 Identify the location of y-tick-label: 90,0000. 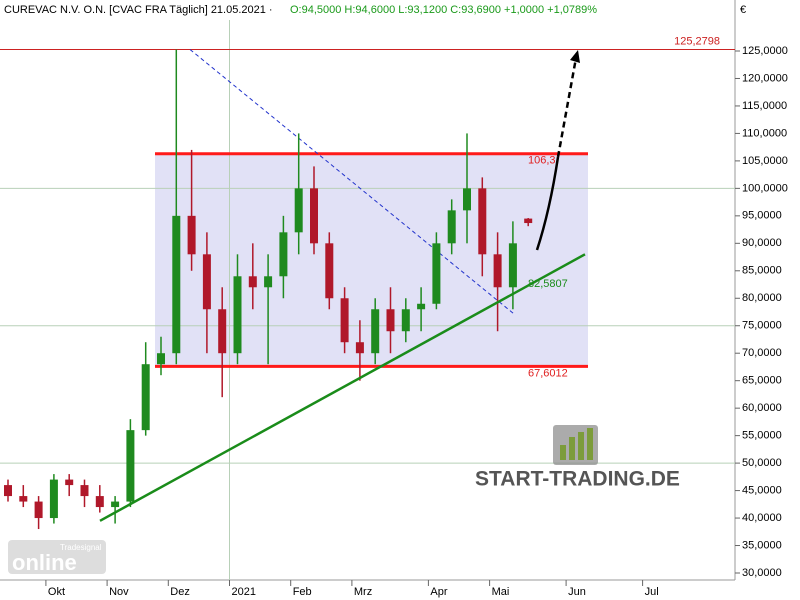
(762, 243).